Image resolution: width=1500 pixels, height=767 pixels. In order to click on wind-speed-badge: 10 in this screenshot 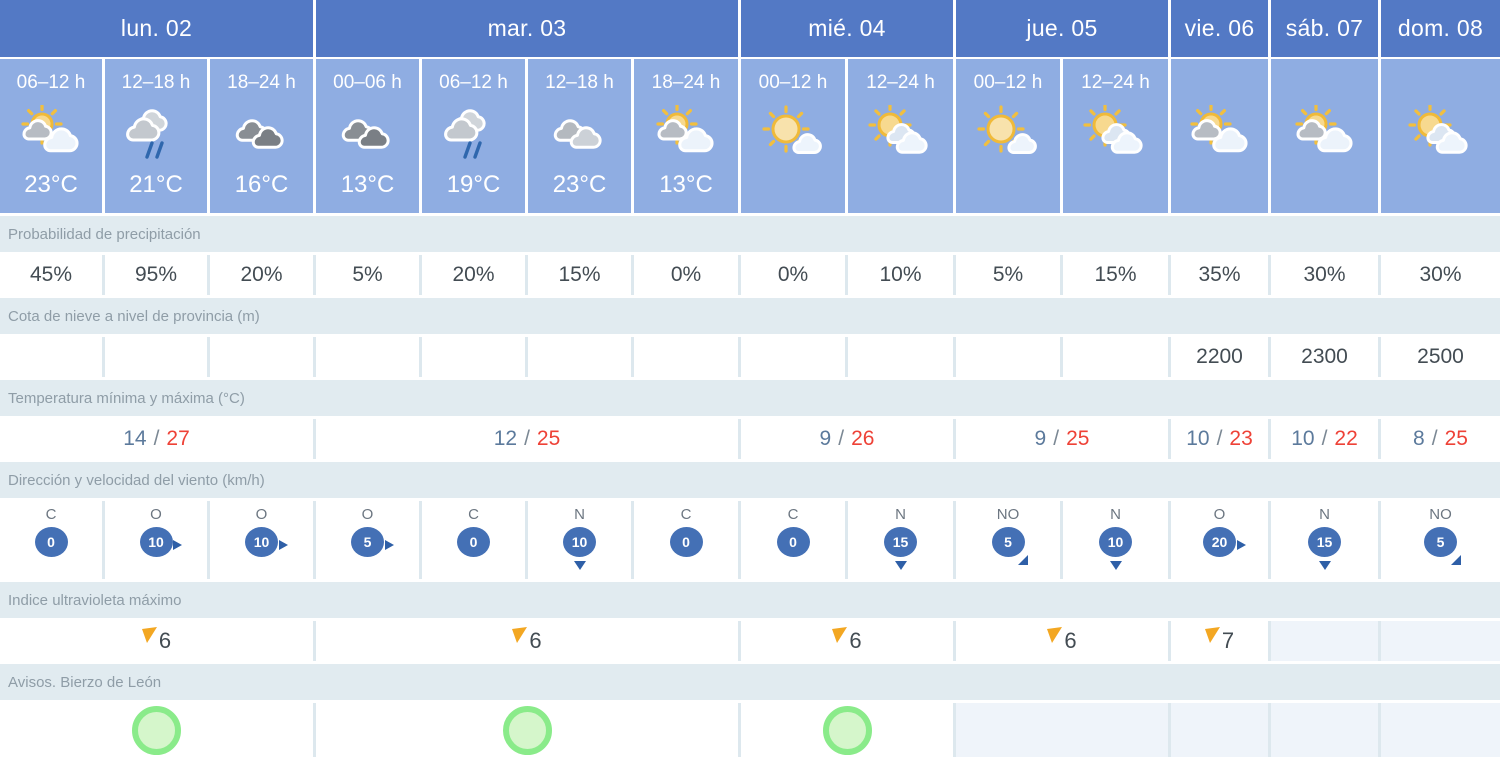, I will do `click(156, 542)`.